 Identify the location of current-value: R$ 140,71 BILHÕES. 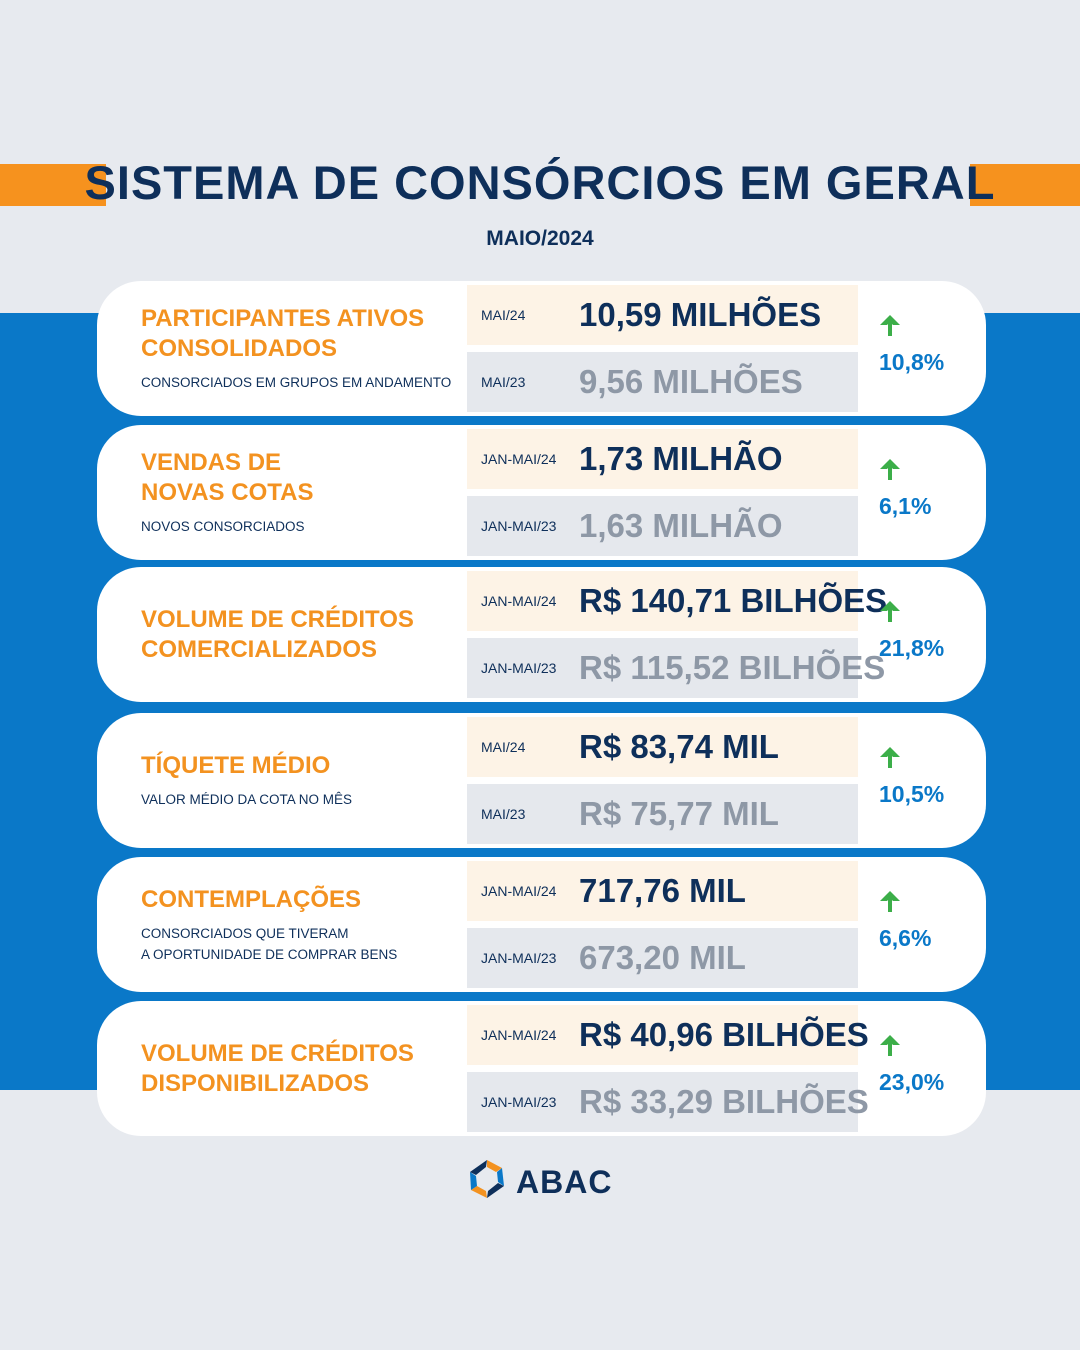
(733, 600).